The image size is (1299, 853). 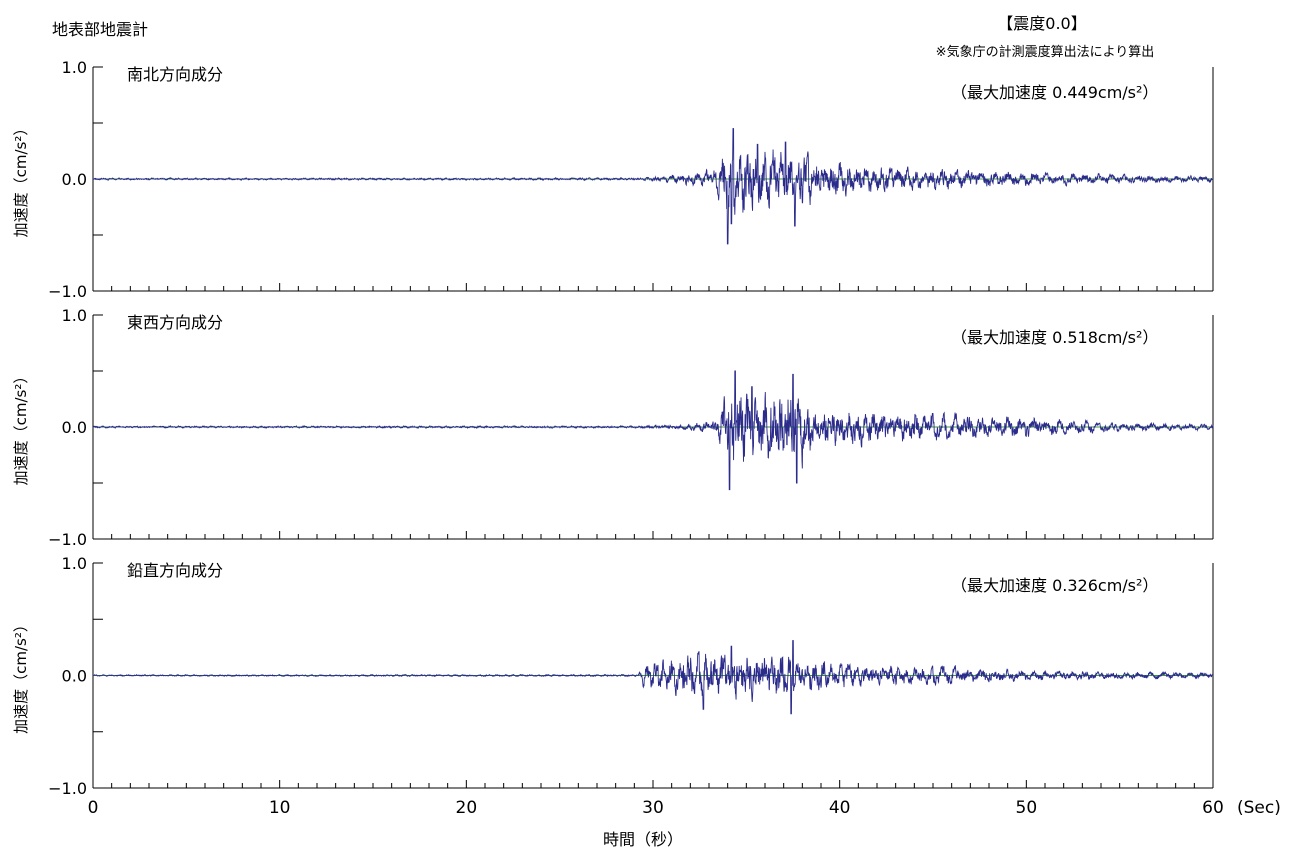 What do you see at coordinates (1259, 808) in the screenshot?
I see `x-axis-unit: (Sec)` at bounding box center [1259, 808].